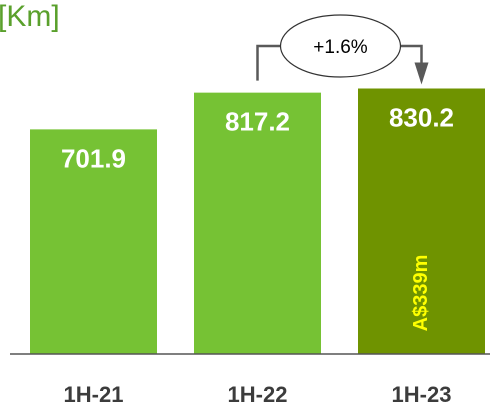  I want to click on change-label: +1.6%, so click(340, 47).